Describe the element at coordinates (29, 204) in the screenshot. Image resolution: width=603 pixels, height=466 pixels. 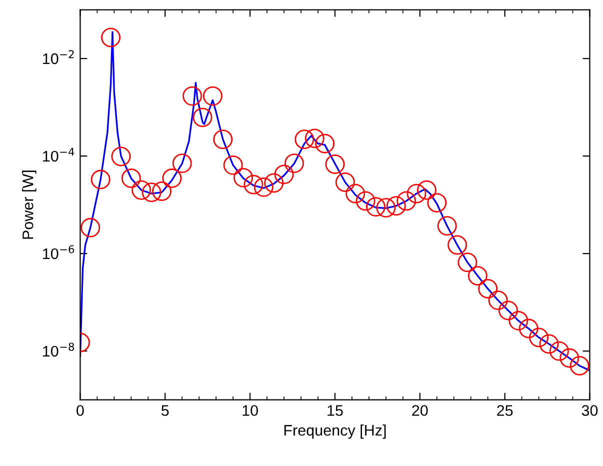
I see `y-axis-title: Power [W]` at that location.